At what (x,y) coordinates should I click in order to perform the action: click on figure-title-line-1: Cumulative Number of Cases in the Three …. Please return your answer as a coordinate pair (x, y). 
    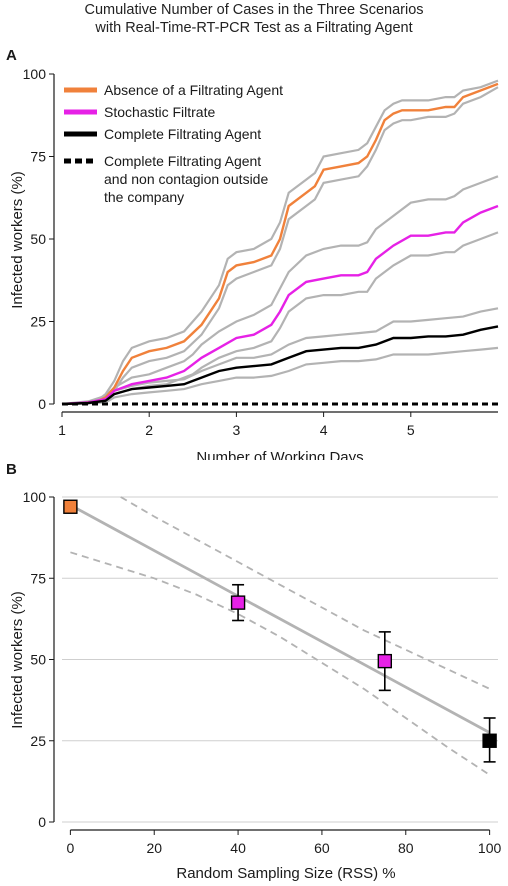
    Looking at the image, I should click on (254, 10).